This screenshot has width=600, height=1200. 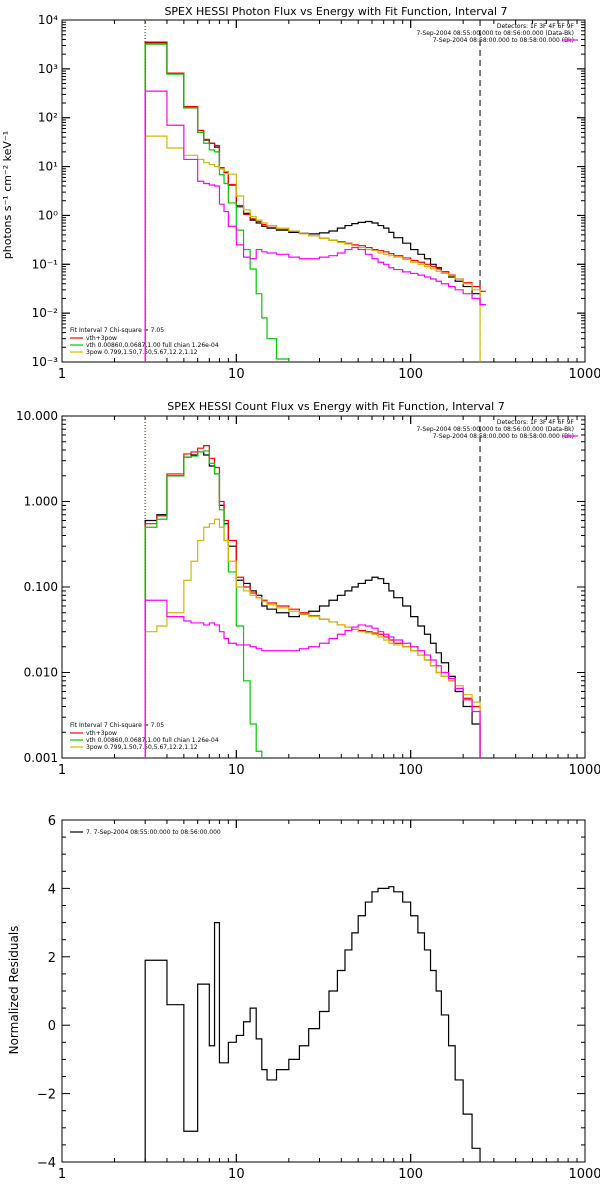 I want to click on series-data-bk, so click(x=312, y=604).